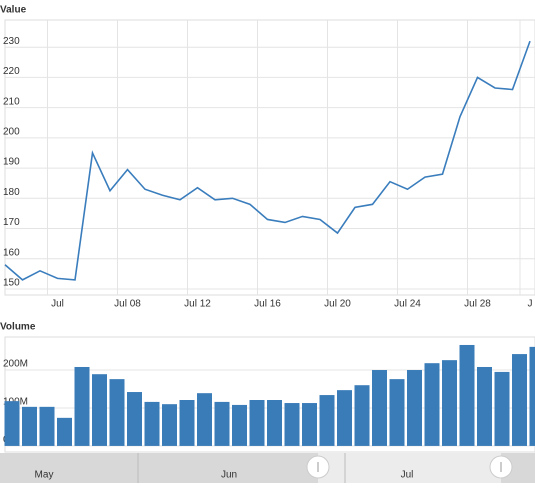  What do you see at coordinates (13, 10) in the screenshot?
I see `value-title: Value` at bounding box center [13, 10].